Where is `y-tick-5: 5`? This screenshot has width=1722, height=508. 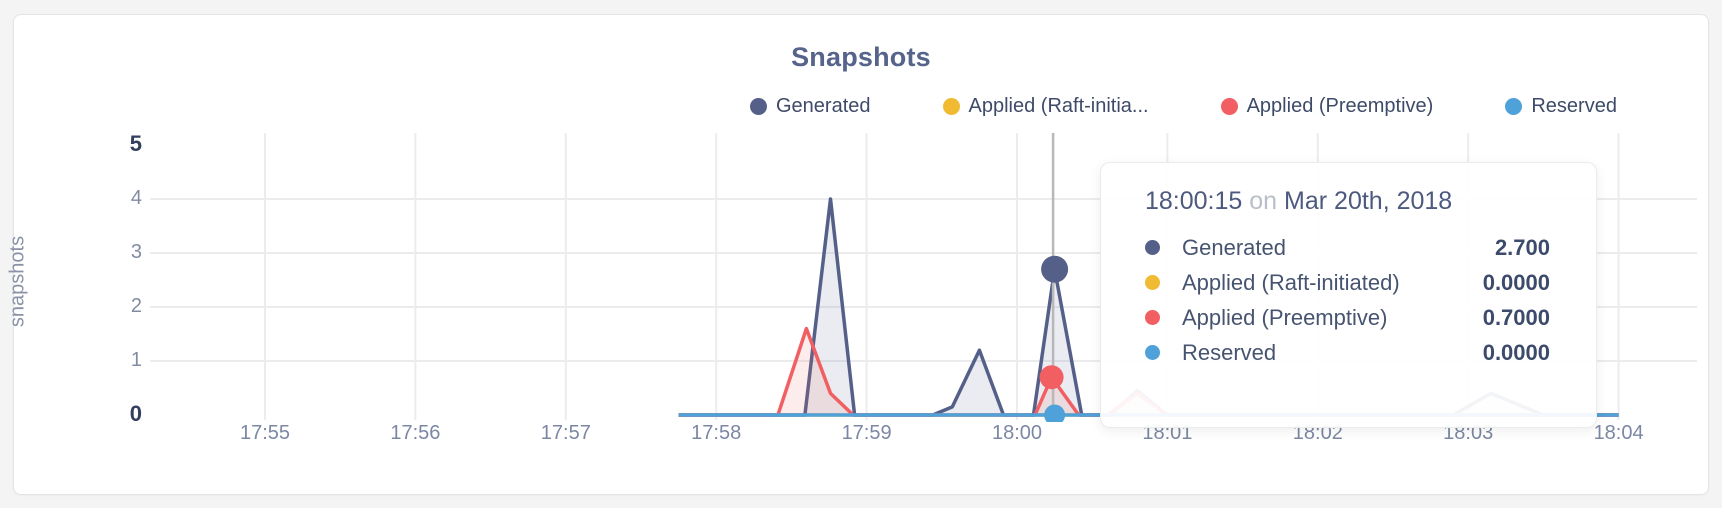
y-tick-5: 5 is located at coordinates (135, 143).